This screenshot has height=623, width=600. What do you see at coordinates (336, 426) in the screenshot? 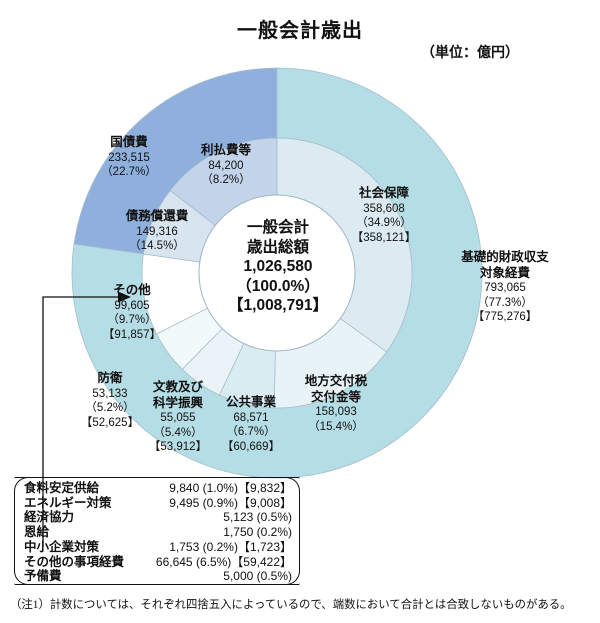
I see `label-chihou-percent: （15.4%）` at bounding box center [336, 426].